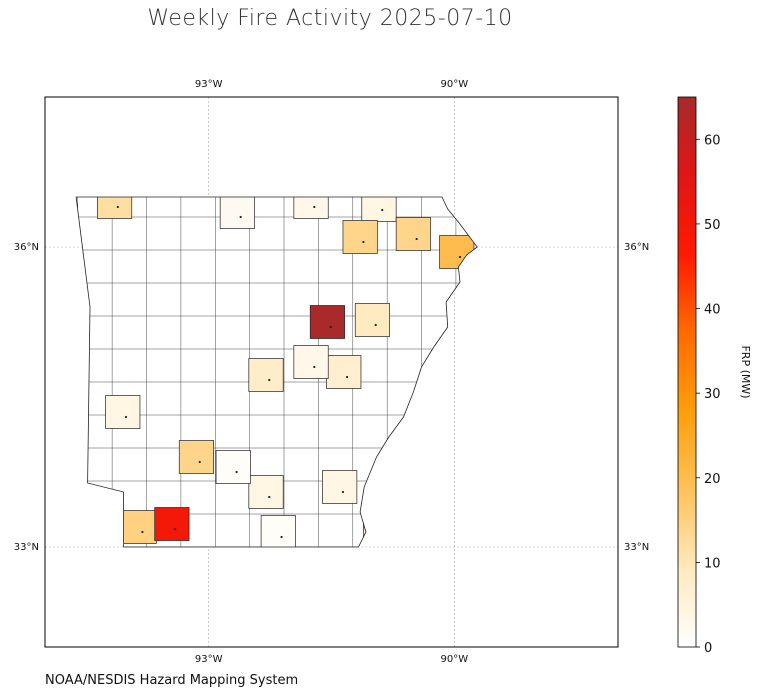 The image size is (760, 699). I want to click on colorbar-tick-label: 10, so click(712, 563).